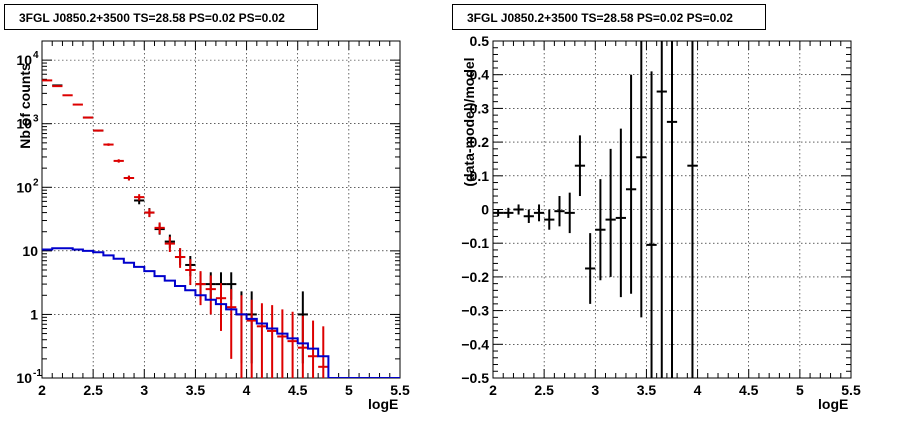  Describe the element at coordinates (469, 122) in the screenshot. I see `y-axis-label-right: (data-model)/model` at that location.